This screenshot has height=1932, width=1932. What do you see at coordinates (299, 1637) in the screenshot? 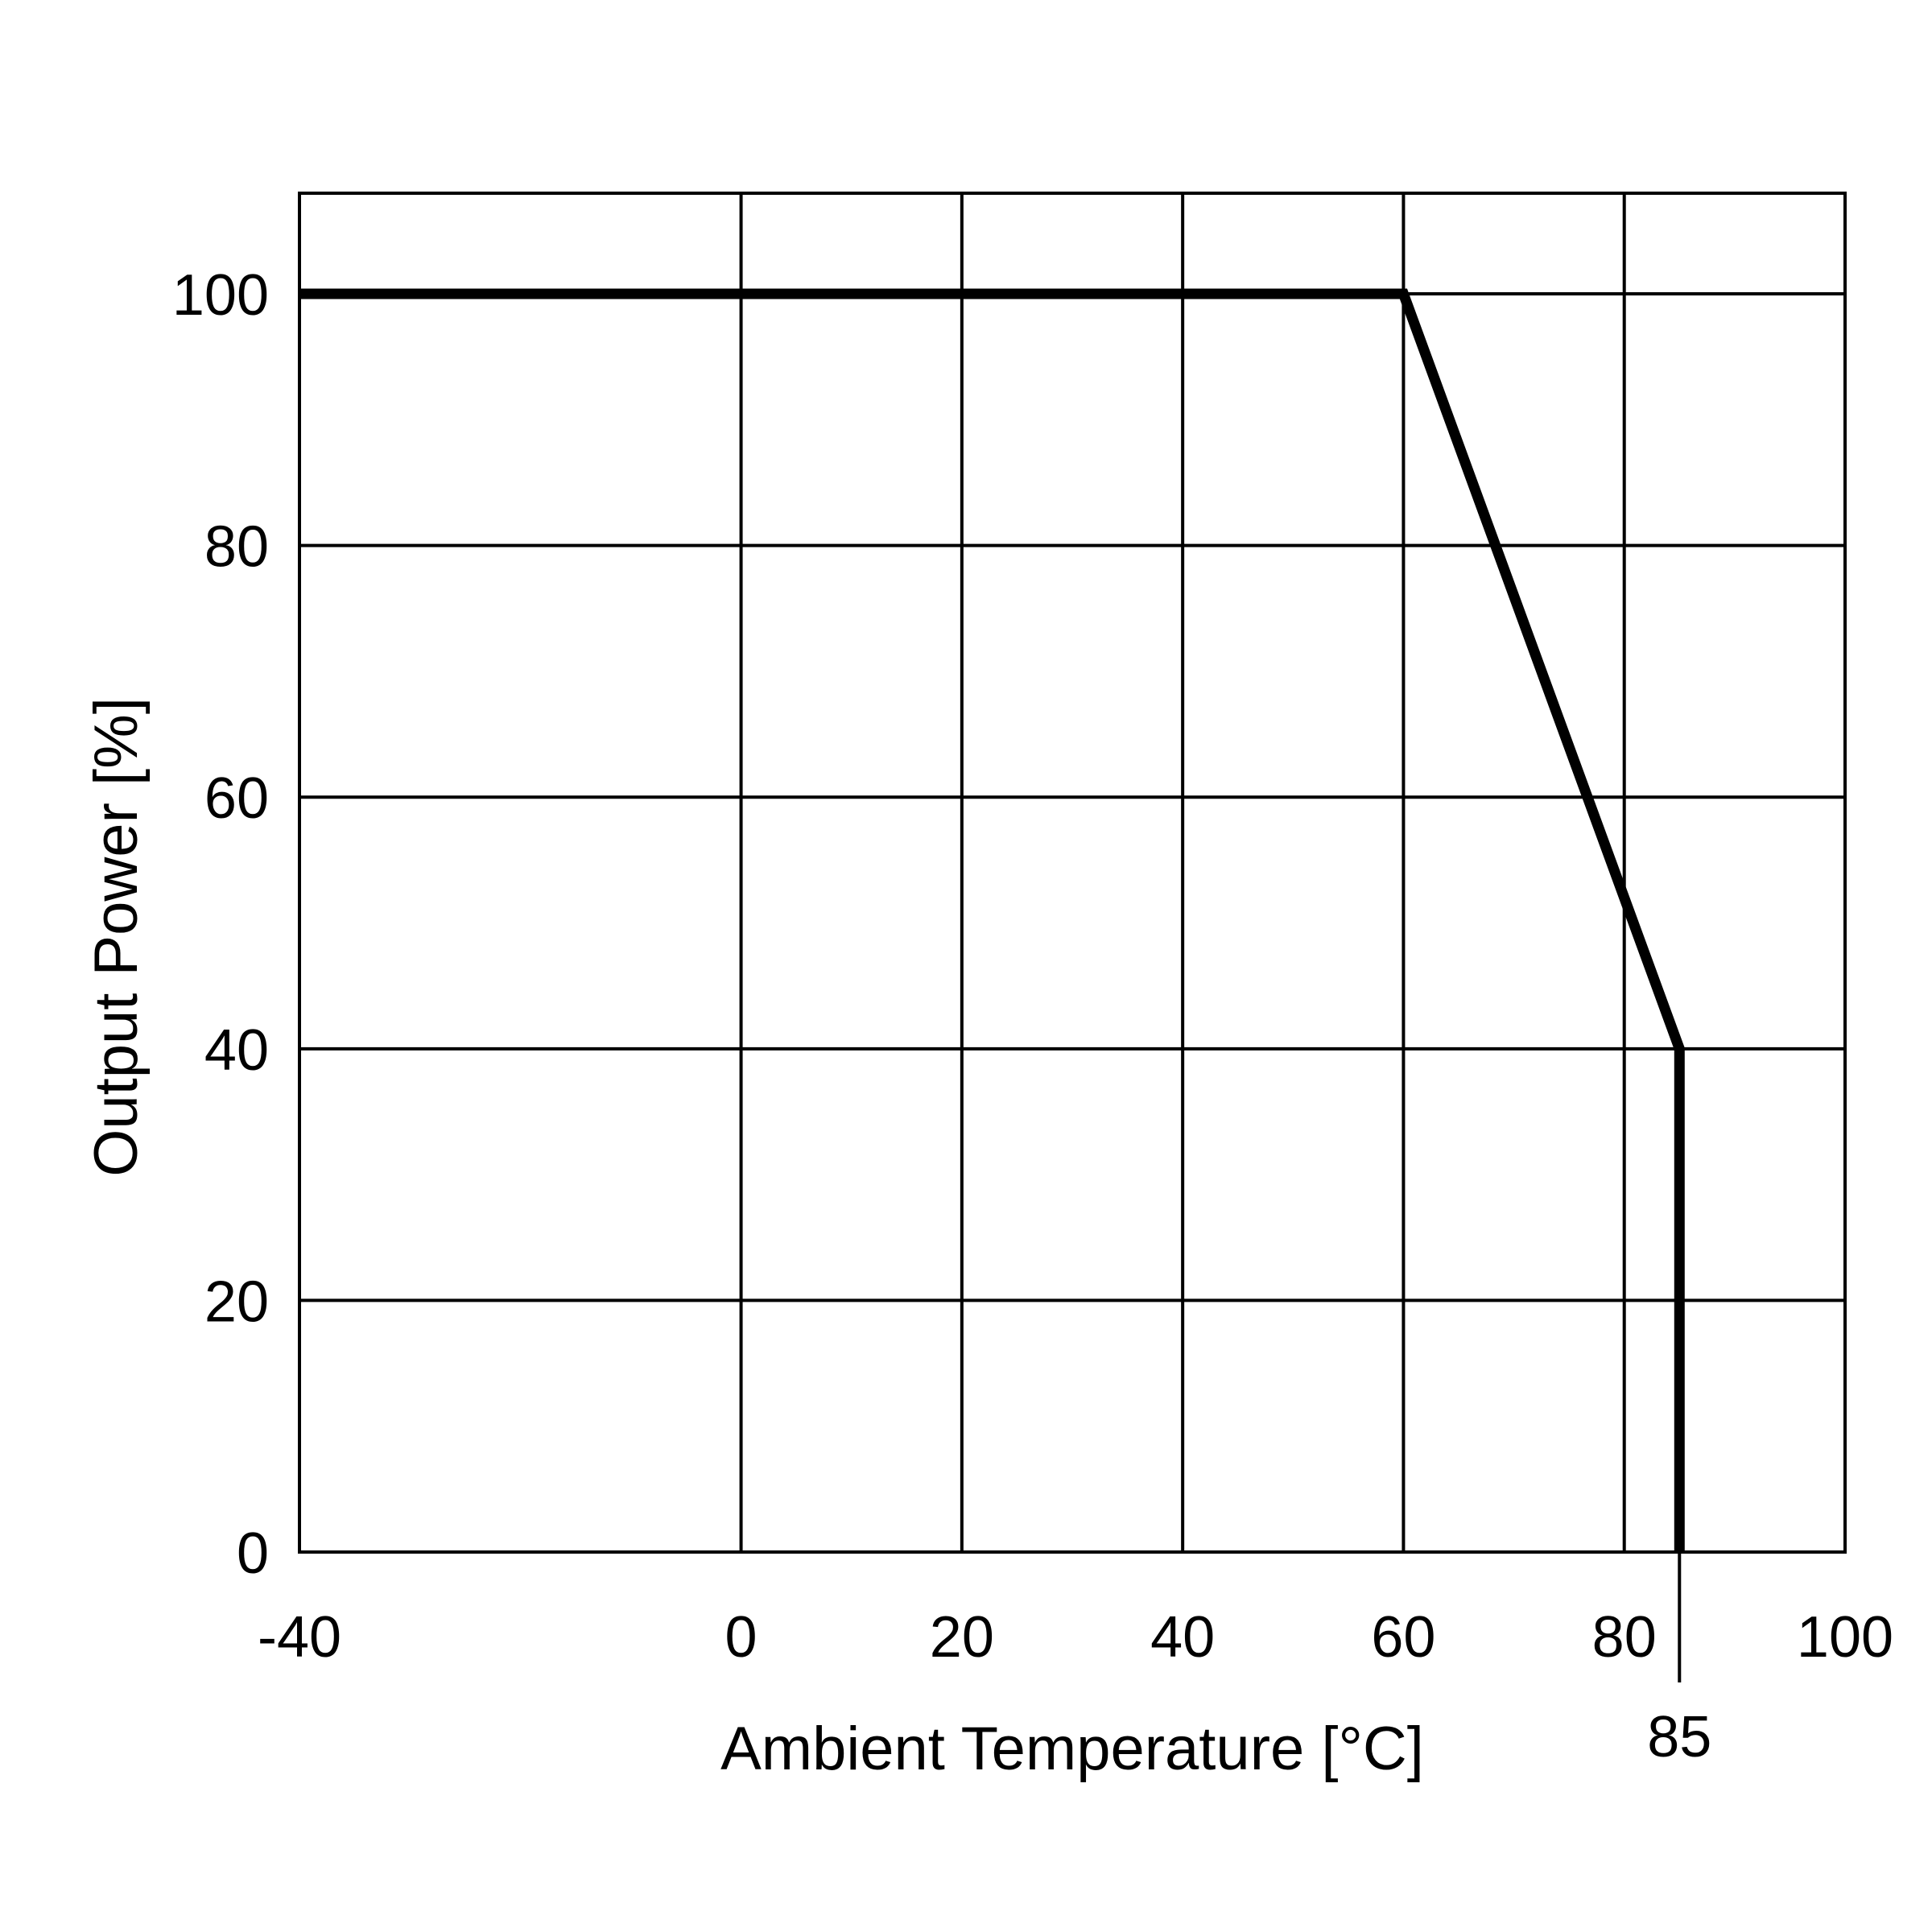
I see `x-tick-label-0: -40` at bounding box center [299, 1637].